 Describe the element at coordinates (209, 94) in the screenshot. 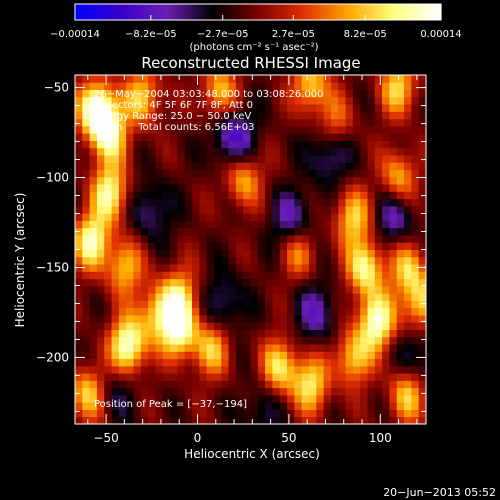

I see `annotation-time: 26−May−2004 03:03:48.000 to 03:08:26.000` at that location.